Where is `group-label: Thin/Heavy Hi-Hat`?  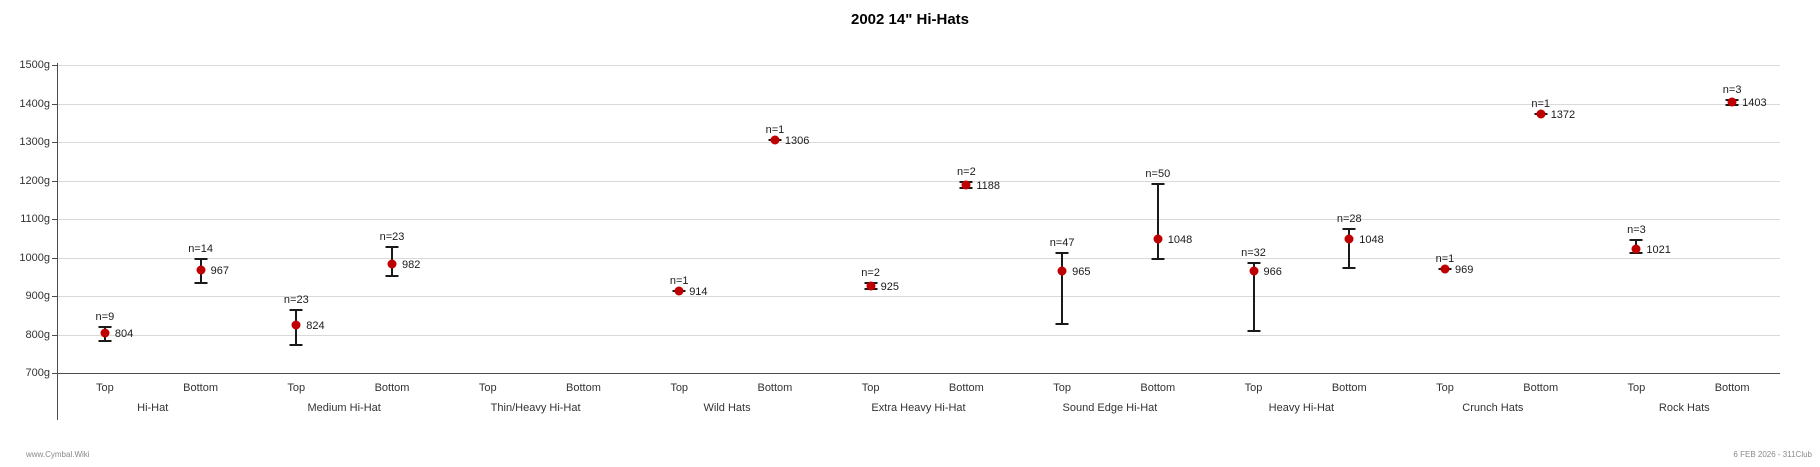
group-label: Thin/Heavy Hi-Hat is located at coordinates (535, 408).